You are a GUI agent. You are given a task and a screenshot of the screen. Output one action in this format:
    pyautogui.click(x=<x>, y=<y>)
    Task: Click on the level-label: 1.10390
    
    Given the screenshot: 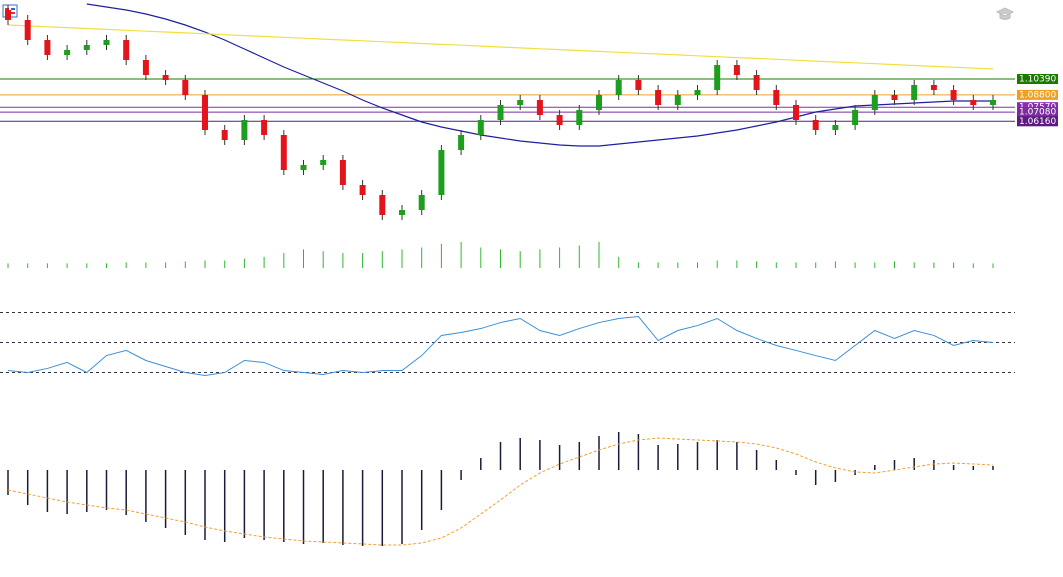 What is the action you would take?
    pyautogui.click(x=1037, y=80)
    